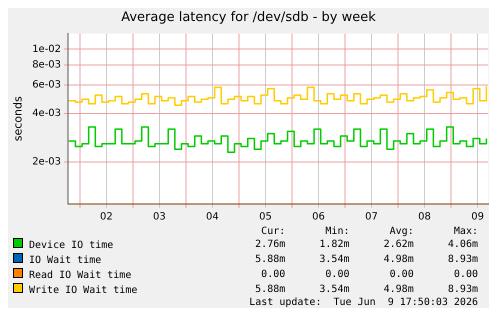 The width and height of the screenshot is (497, 316). I want to click on x-tick-label: 08, so click(424, 217).